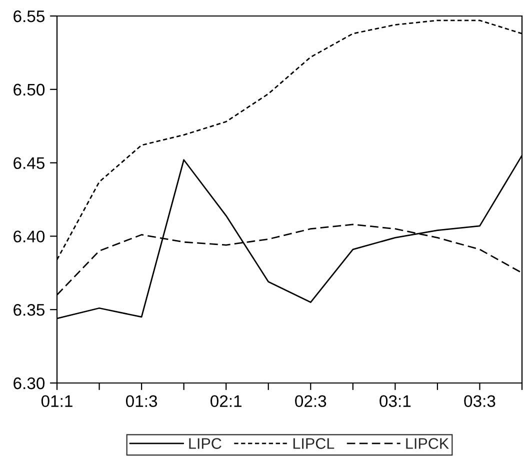  What do you see at coordinates (29, 163) in the screenshot?
I see `y-tick-label: 6.45` at bounding box center [29, 163].